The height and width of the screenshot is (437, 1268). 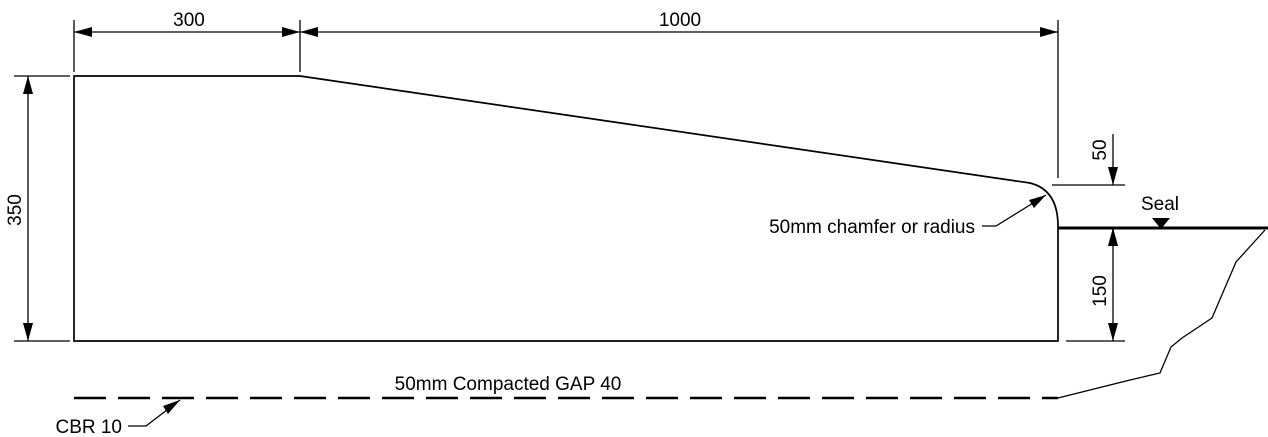 I want to click on chamfer-callout: 50mm chamfer or radius, so click(x=907, y=216).